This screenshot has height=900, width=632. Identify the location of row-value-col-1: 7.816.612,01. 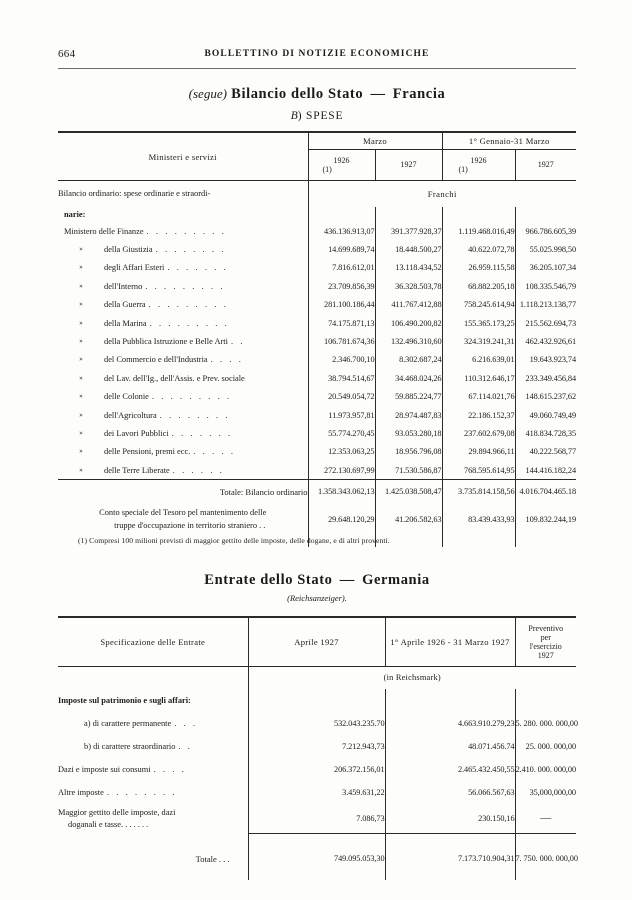
(341, 268).